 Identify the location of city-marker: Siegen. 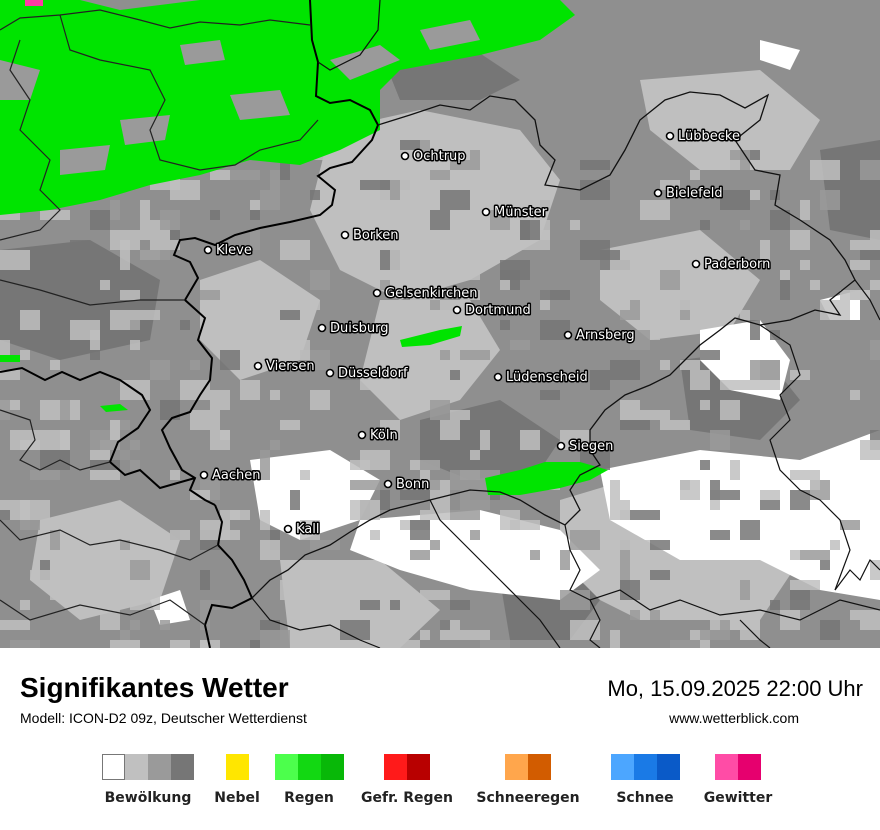
(585, 447).